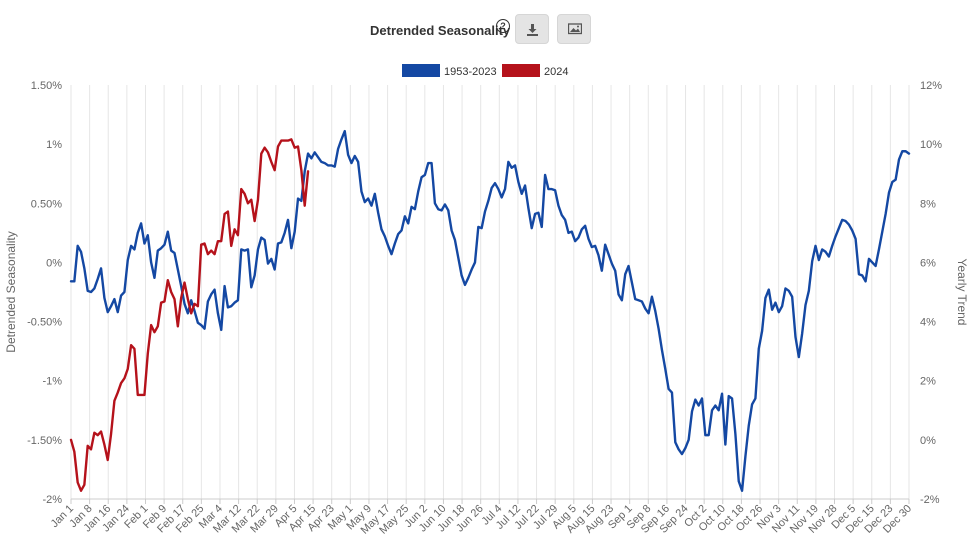 This screenshot has width=975, height=547. What do you see at coordinates (44, 323) in the screenshot?
I see `y-tick-label: -0.50%` at bounding box center [44, 323].